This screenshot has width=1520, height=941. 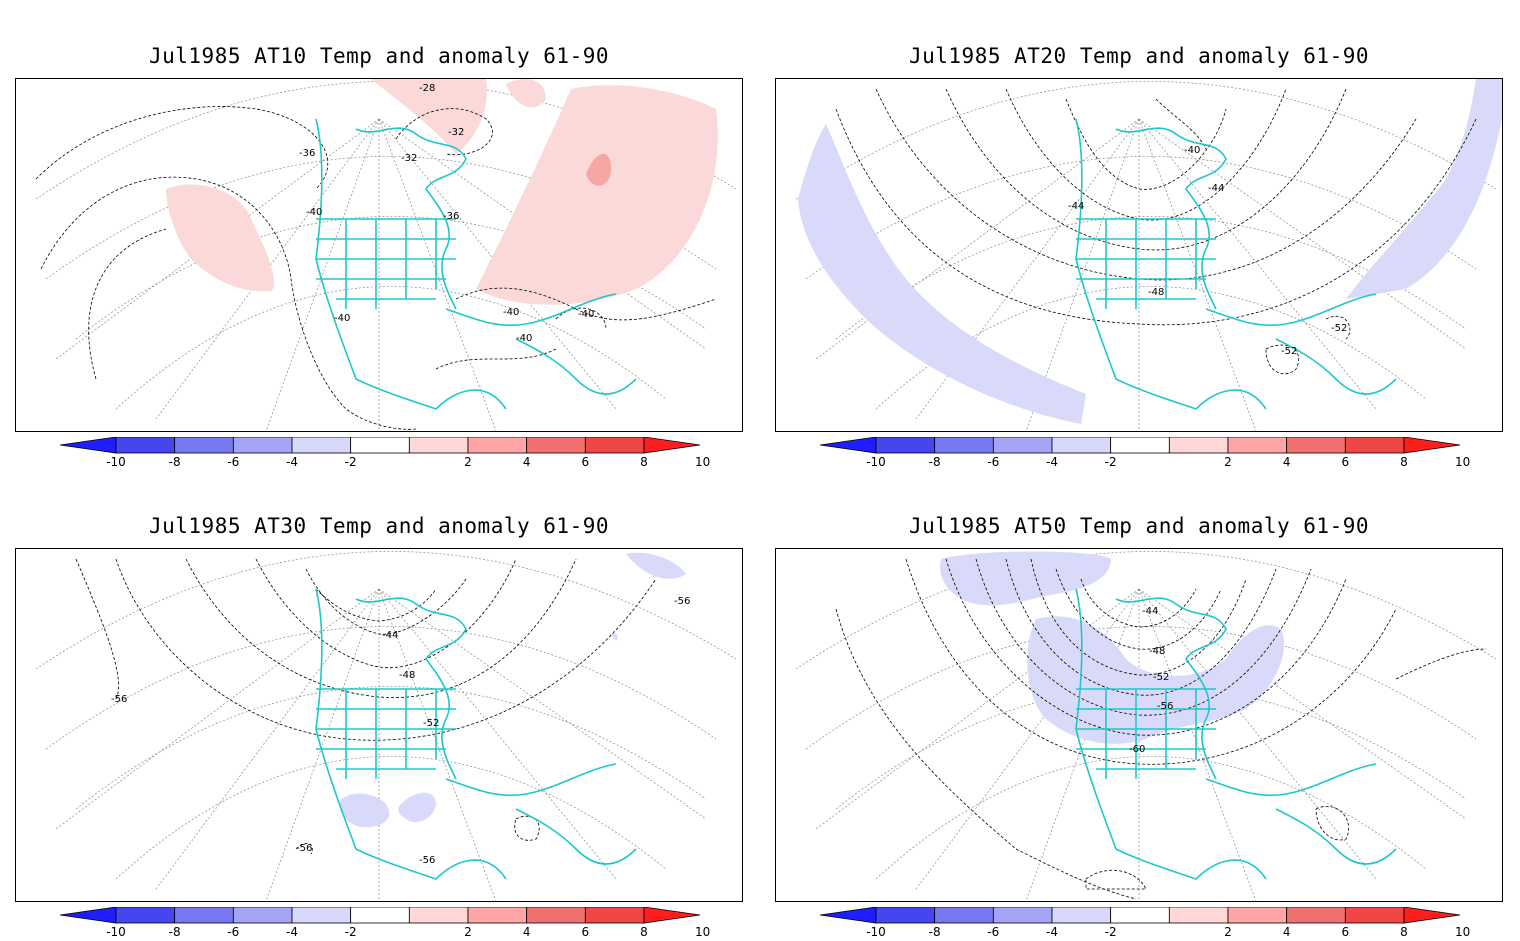 I want to click on anomaly-shading, so click(x=442, y=192).